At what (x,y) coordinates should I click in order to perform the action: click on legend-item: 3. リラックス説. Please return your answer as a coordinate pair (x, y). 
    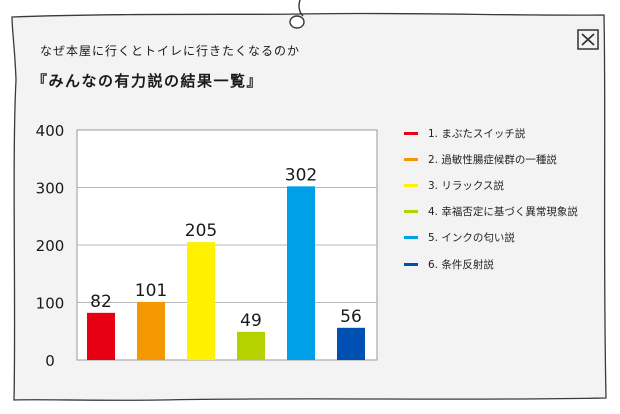
    Looking at the image, I should click on (509, 185).